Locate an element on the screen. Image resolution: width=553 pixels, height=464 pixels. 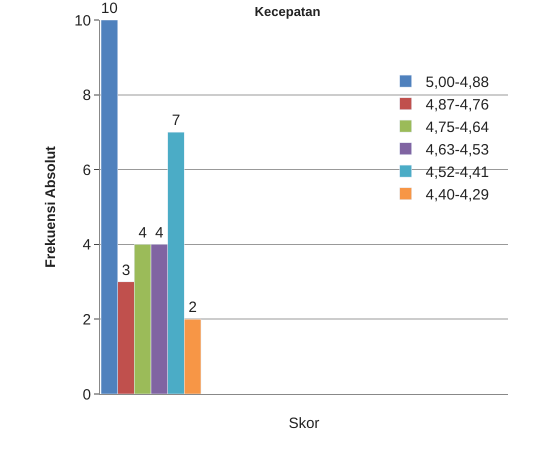
chart-title: Kecepatan is located at coordinates (287, 12).